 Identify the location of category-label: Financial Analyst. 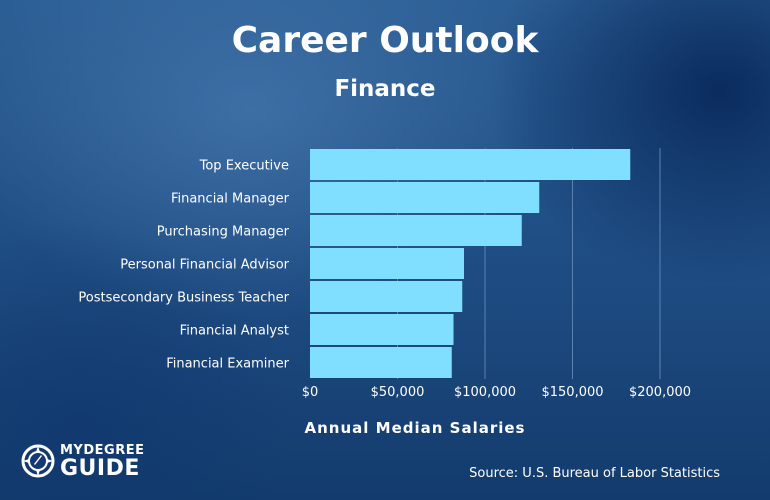
(234, 331).